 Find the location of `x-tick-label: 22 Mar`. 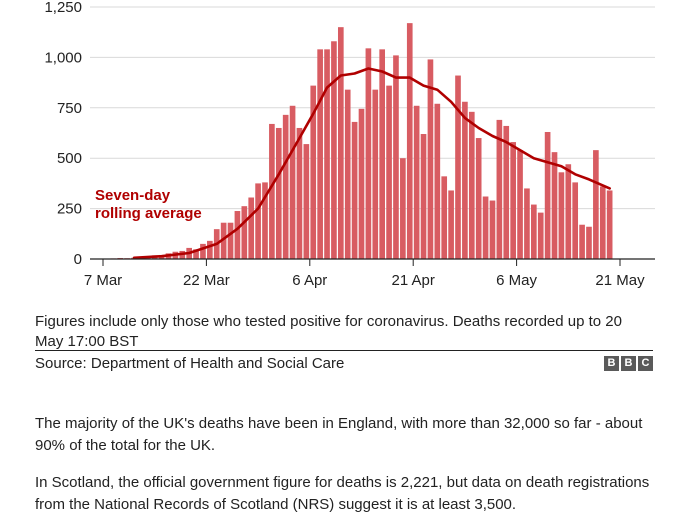

x-tick-label: 22 Mar is located at coordinates (206, 280).